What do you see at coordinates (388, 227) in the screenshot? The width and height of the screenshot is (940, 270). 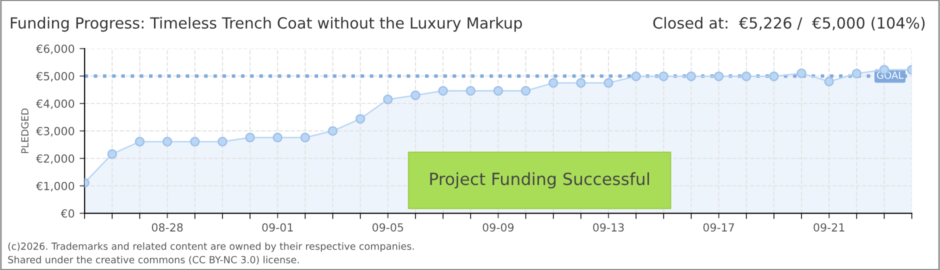 I see `x-tick-label: 09-05` at bounding box center [388, 227].